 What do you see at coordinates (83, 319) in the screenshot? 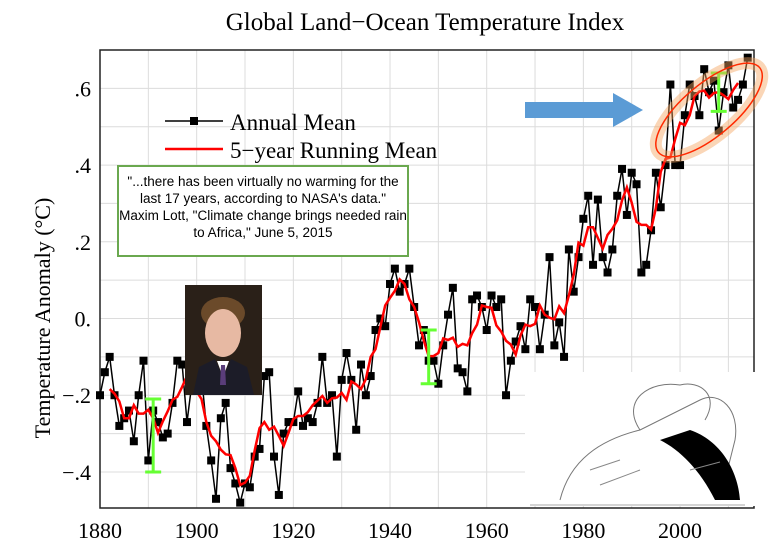
I see `y-tick-label: 0.` at bounding box center [83, 319].